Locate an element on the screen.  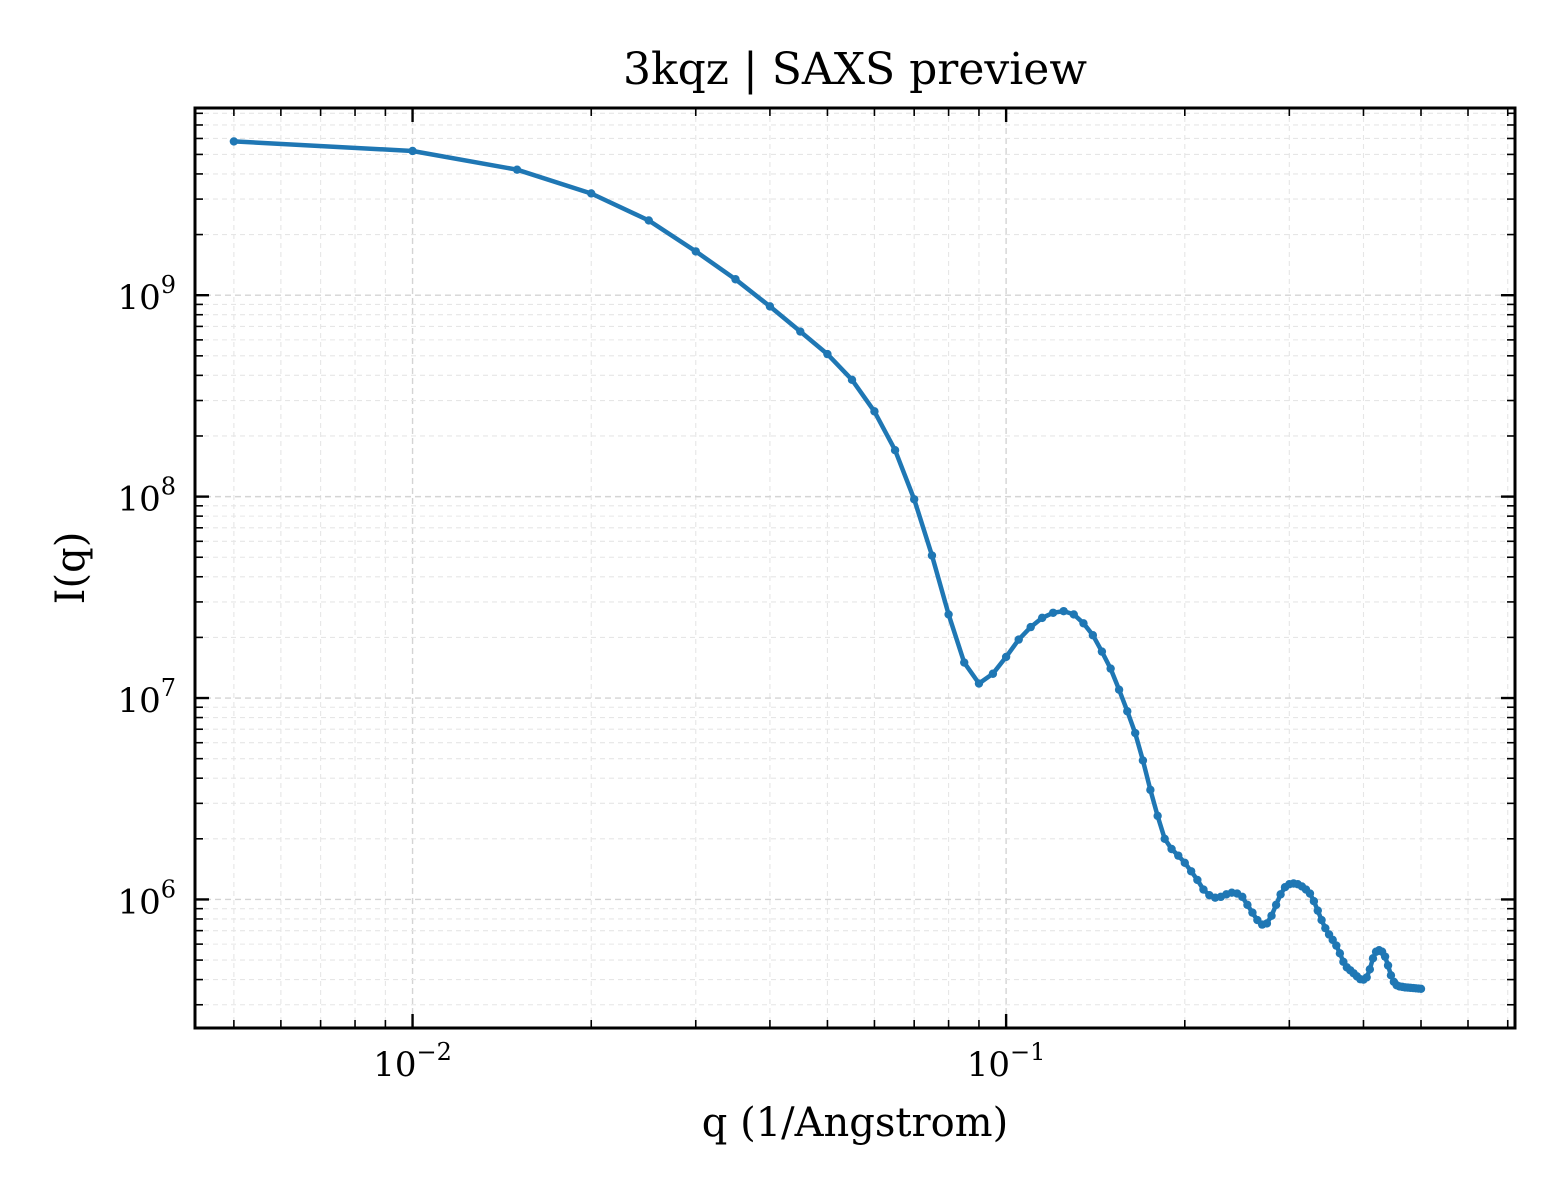
y-tick-label: 10⁷ is located at coordinates (146, 697).